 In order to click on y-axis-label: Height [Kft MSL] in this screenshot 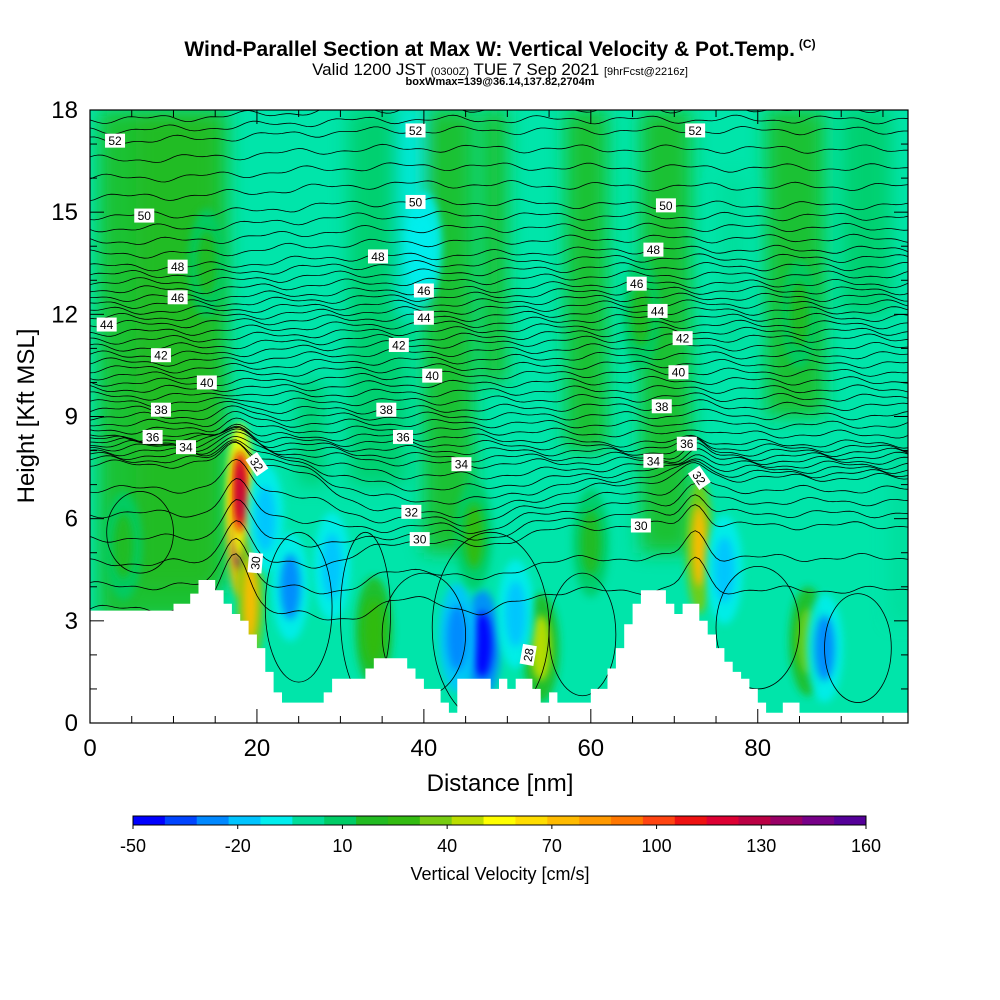, I will do `click(26, 416)`.